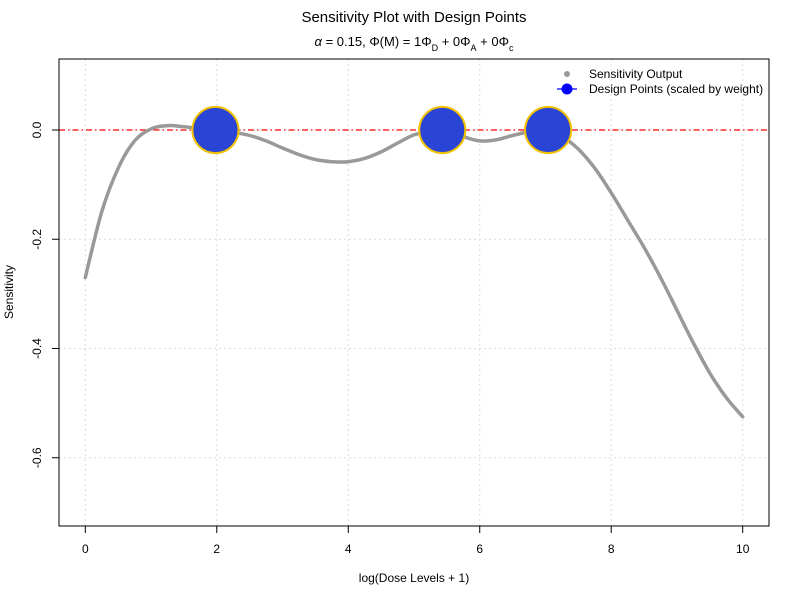  I want to click on x-tick-label-1: 2, so click(216, 549).